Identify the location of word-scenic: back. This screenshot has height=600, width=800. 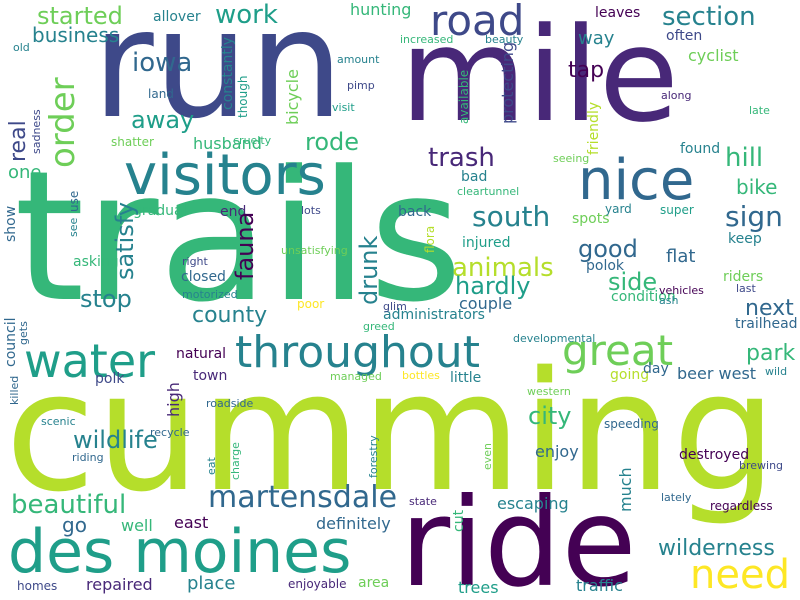
(415, 212).